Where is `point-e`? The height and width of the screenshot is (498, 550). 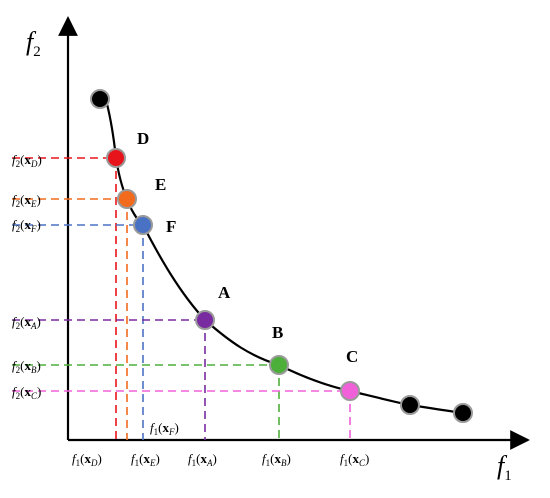
point-e is located at coordinates (127, 199).